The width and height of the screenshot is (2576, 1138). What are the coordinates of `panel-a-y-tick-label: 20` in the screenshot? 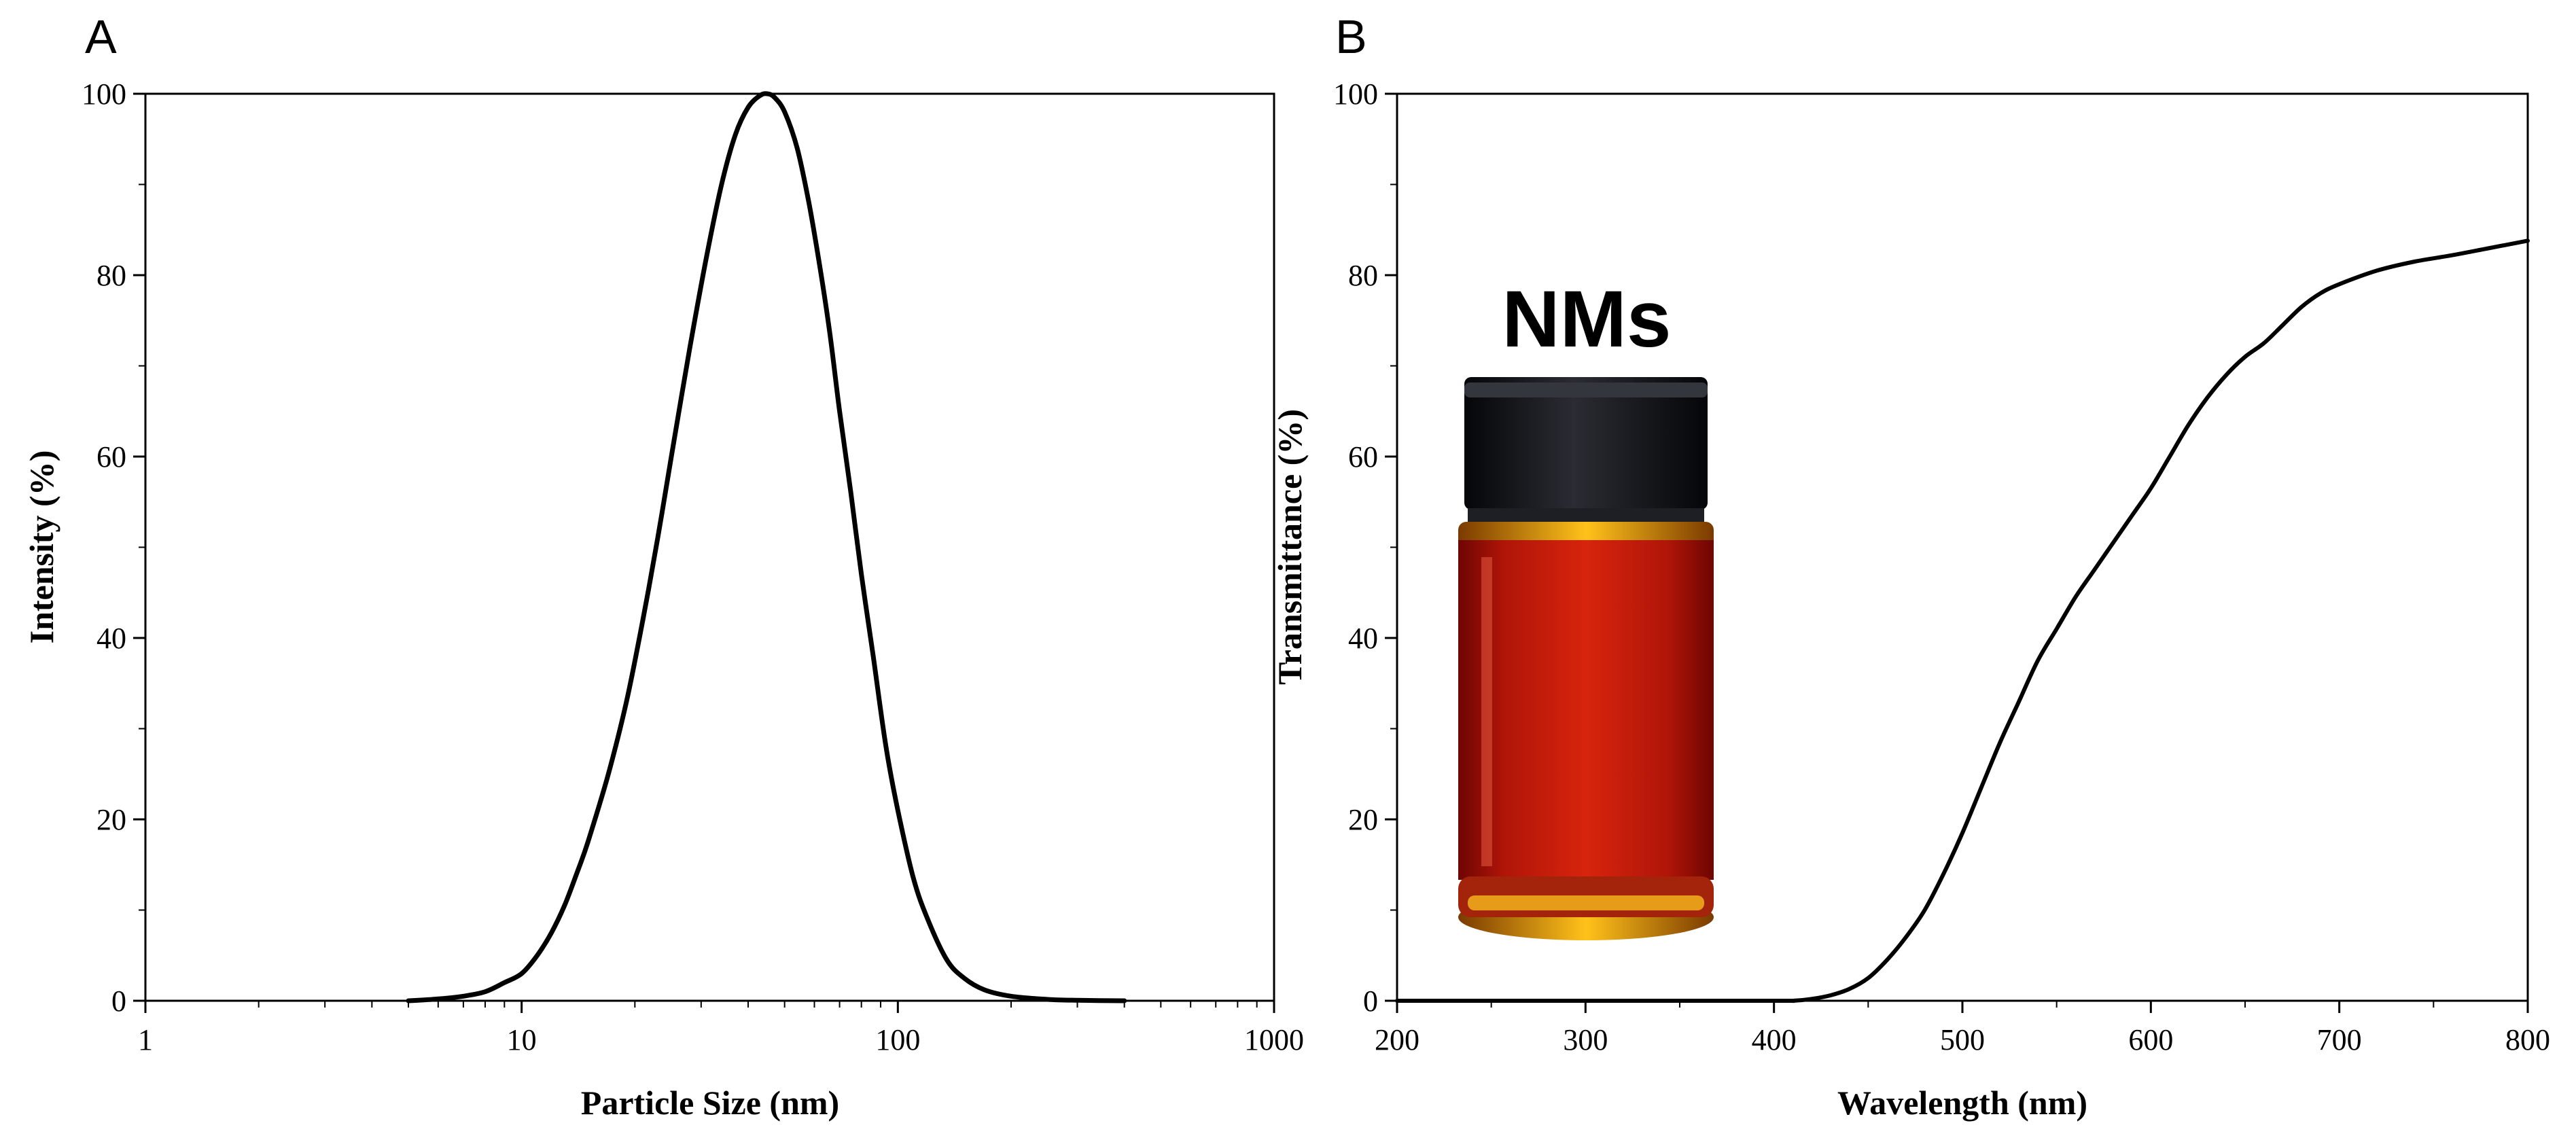 It's located at (111, 819).